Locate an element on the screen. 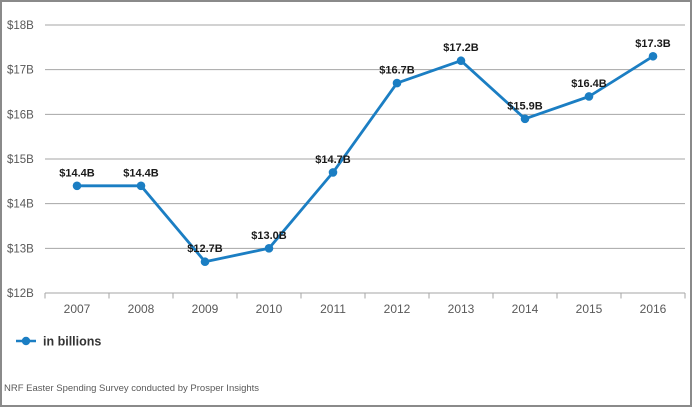 The image size is (692, 407). data-point-label: $13.0B is located at coordinates (269, 236).